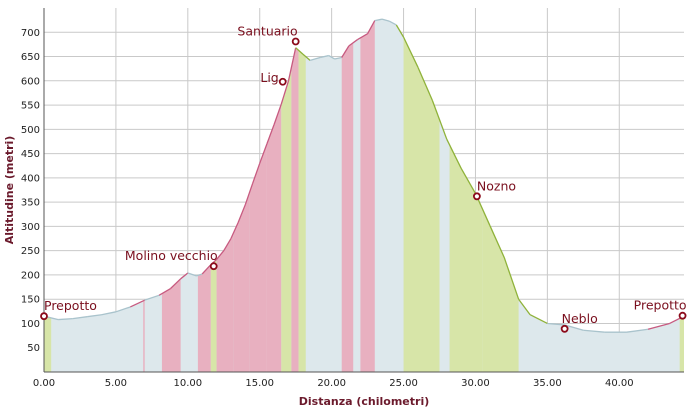  Describe the element at coordinates (30, 178) in the screenshot. I see `y-tick-label: 400` at that location.